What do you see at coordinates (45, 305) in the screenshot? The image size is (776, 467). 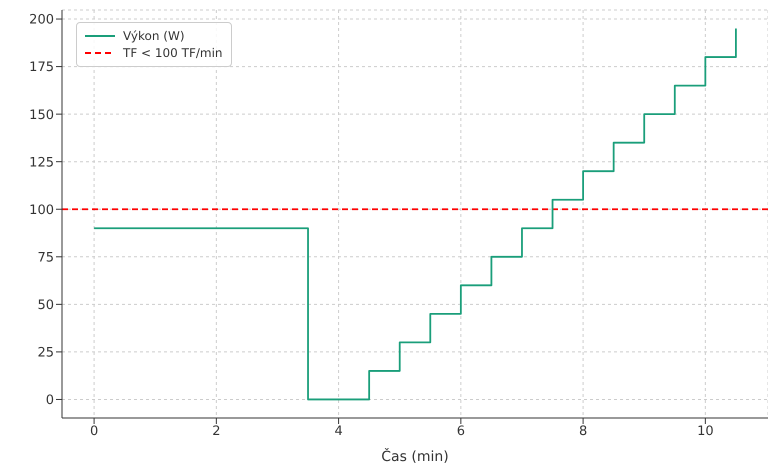 I see `y-tick-label: 50` at bounding box center [45, 305].